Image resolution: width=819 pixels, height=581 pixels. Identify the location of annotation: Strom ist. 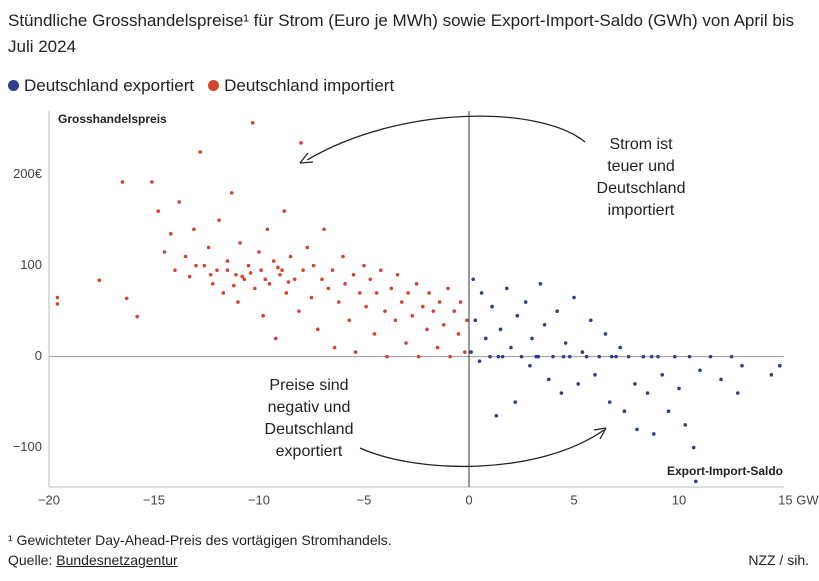
(641, 144).